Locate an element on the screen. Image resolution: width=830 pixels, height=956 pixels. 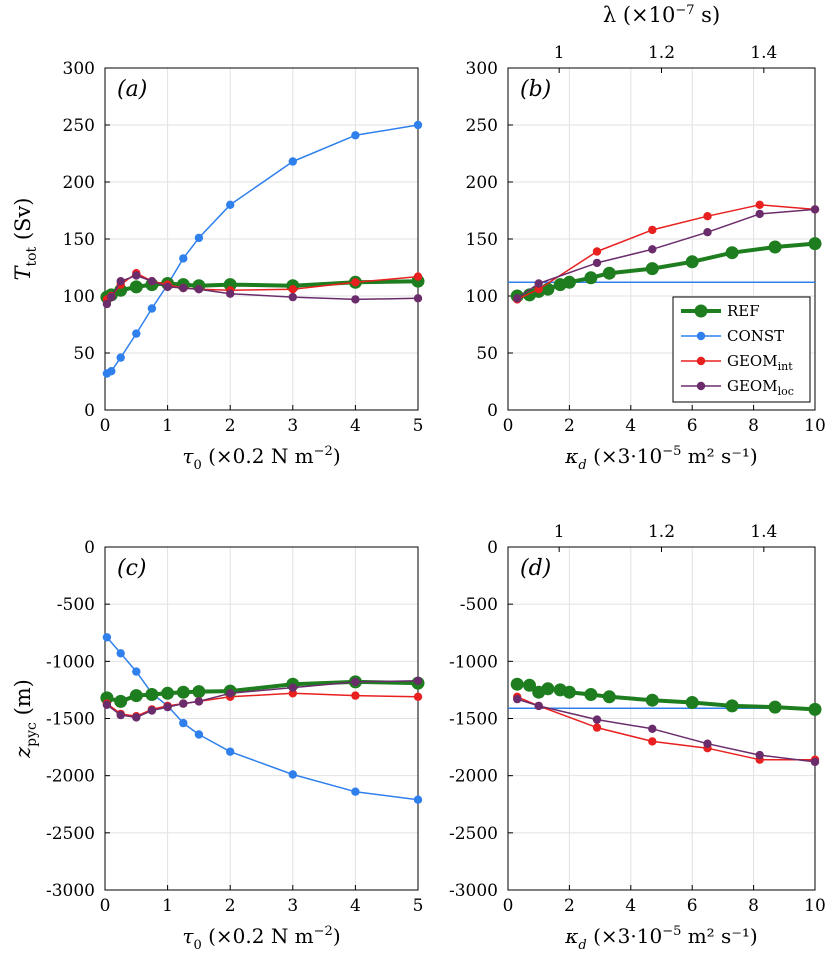
top-x-axis-label-main: λ (×10 is located at coordinates (639, 15).